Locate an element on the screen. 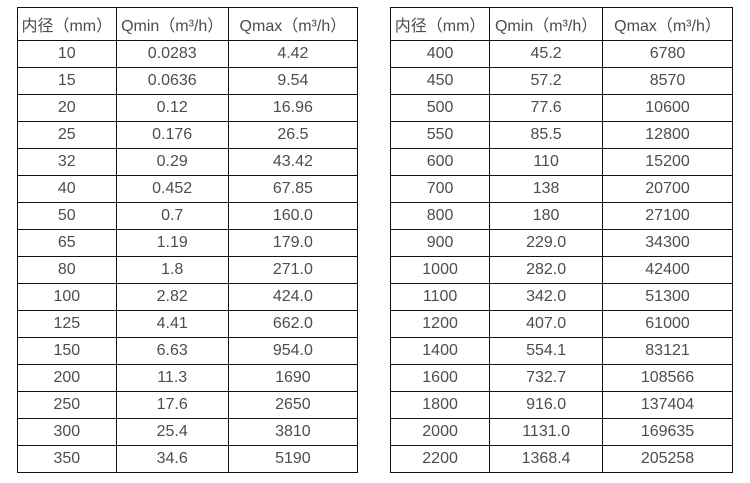  table-row: 25 0.176 26.5 is located at coordinates (188, 135).